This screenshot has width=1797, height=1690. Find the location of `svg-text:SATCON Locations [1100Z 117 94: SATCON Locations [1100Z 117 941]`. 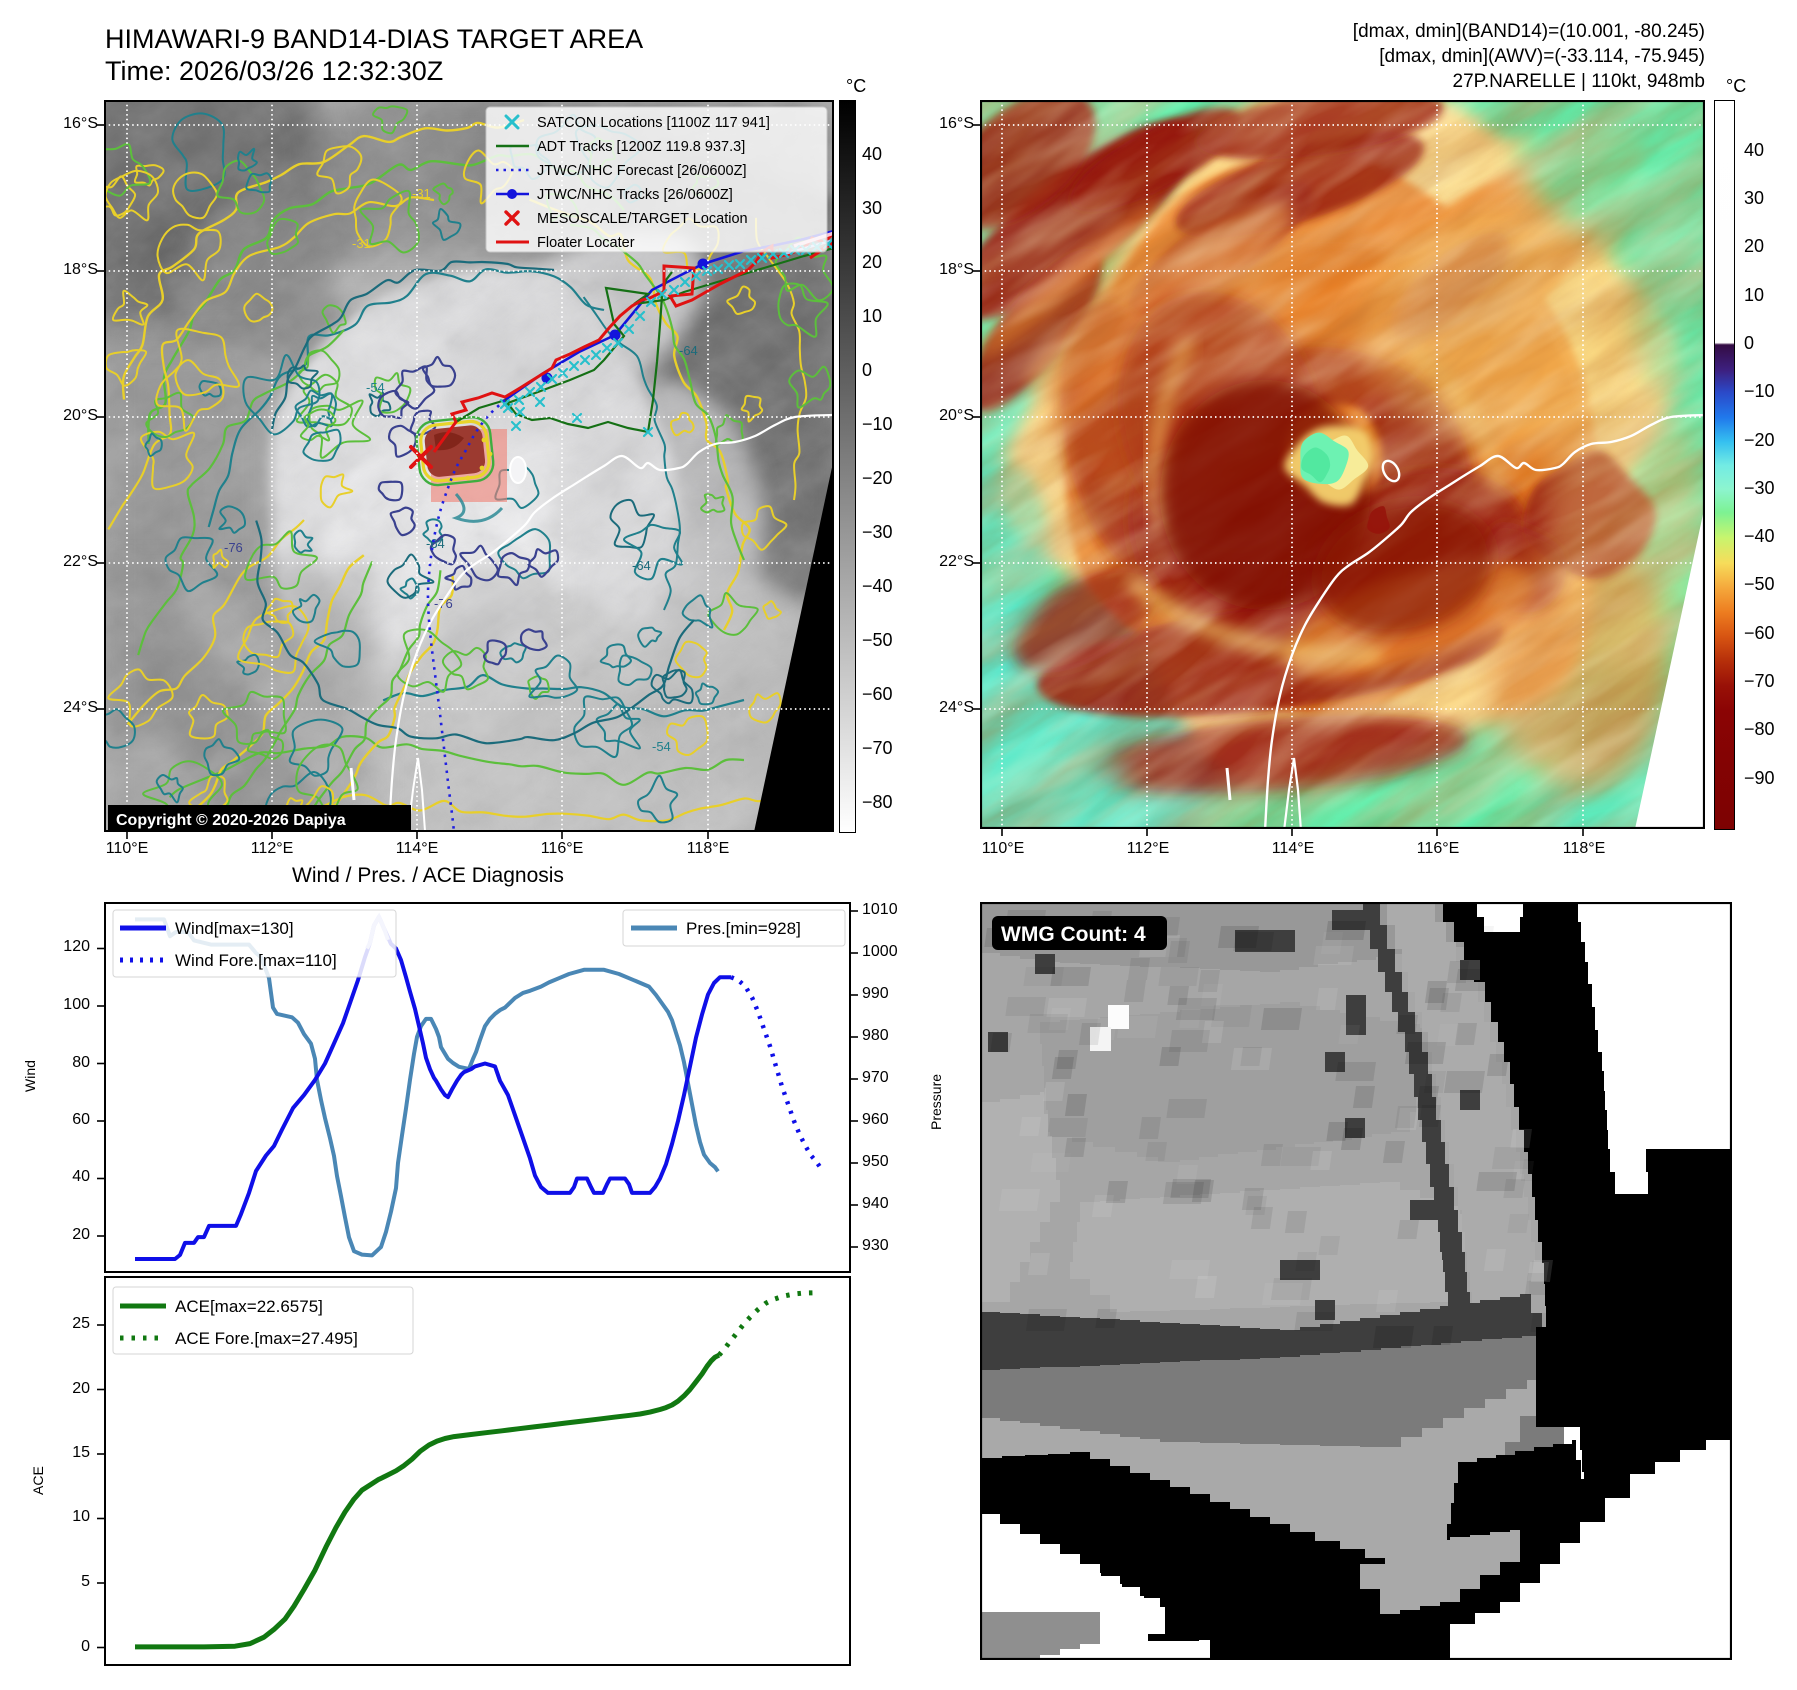

svg-text:SATCON Locations [1100Z 117 94: SATCON Locations [1100Z 117 941] is located at coordinates (653, 123).